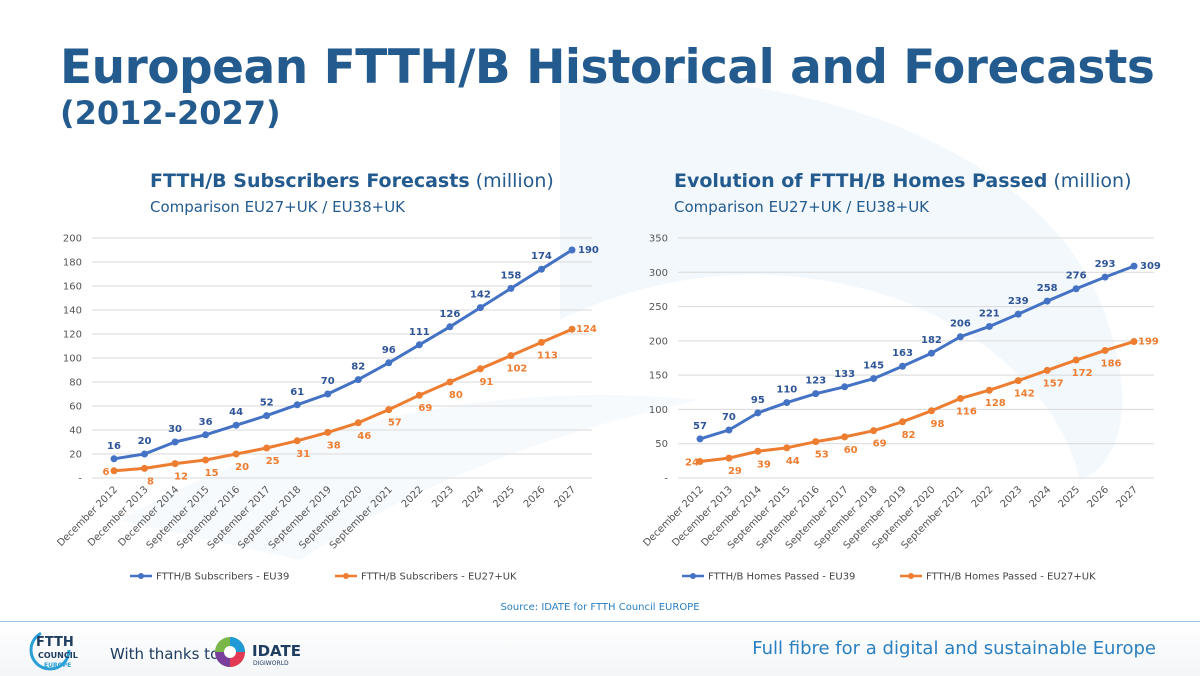  Describe the element at coordinates (700, 426) in the screenshot. I see `data-label: 57` at that location.